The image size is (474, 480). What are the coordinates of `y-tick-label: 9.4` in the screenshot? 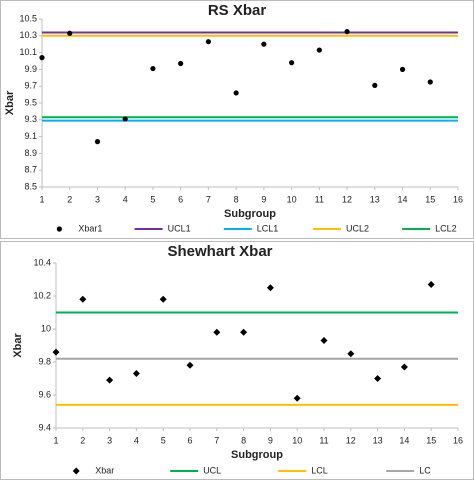 It's located at (44, 427).